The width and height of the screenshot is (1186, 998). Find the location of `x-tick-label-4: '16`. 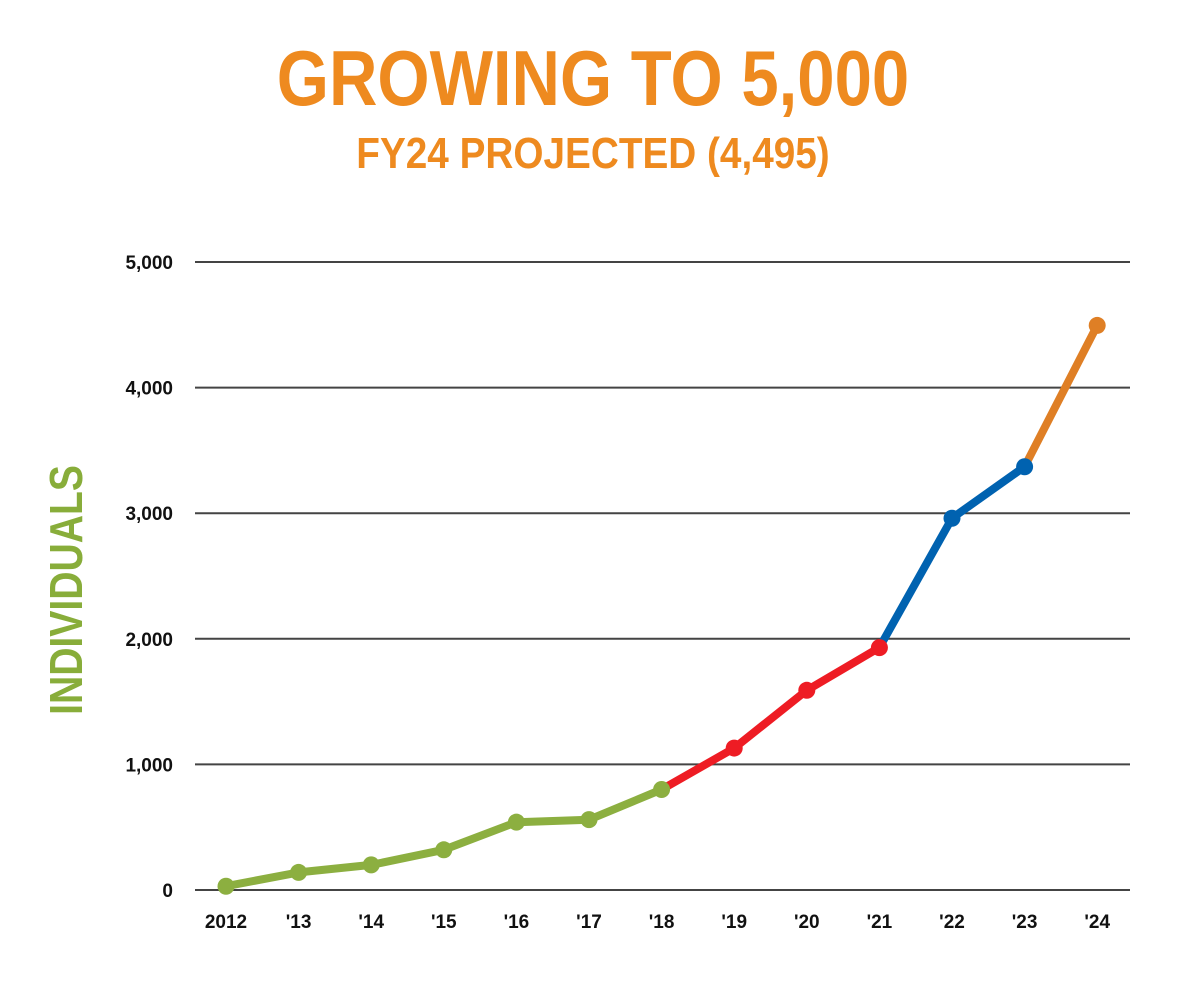

x-tick-label-4: '16 is located at coordinates (517, 922).